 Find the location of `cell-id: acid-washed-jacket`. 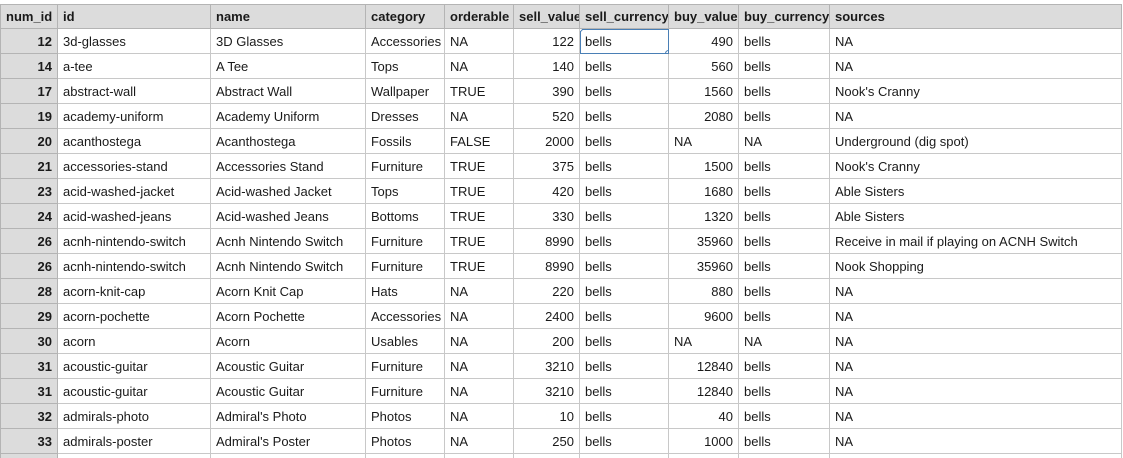

cell-id: acid-washed-jacket is located at coordinates (134, 191).